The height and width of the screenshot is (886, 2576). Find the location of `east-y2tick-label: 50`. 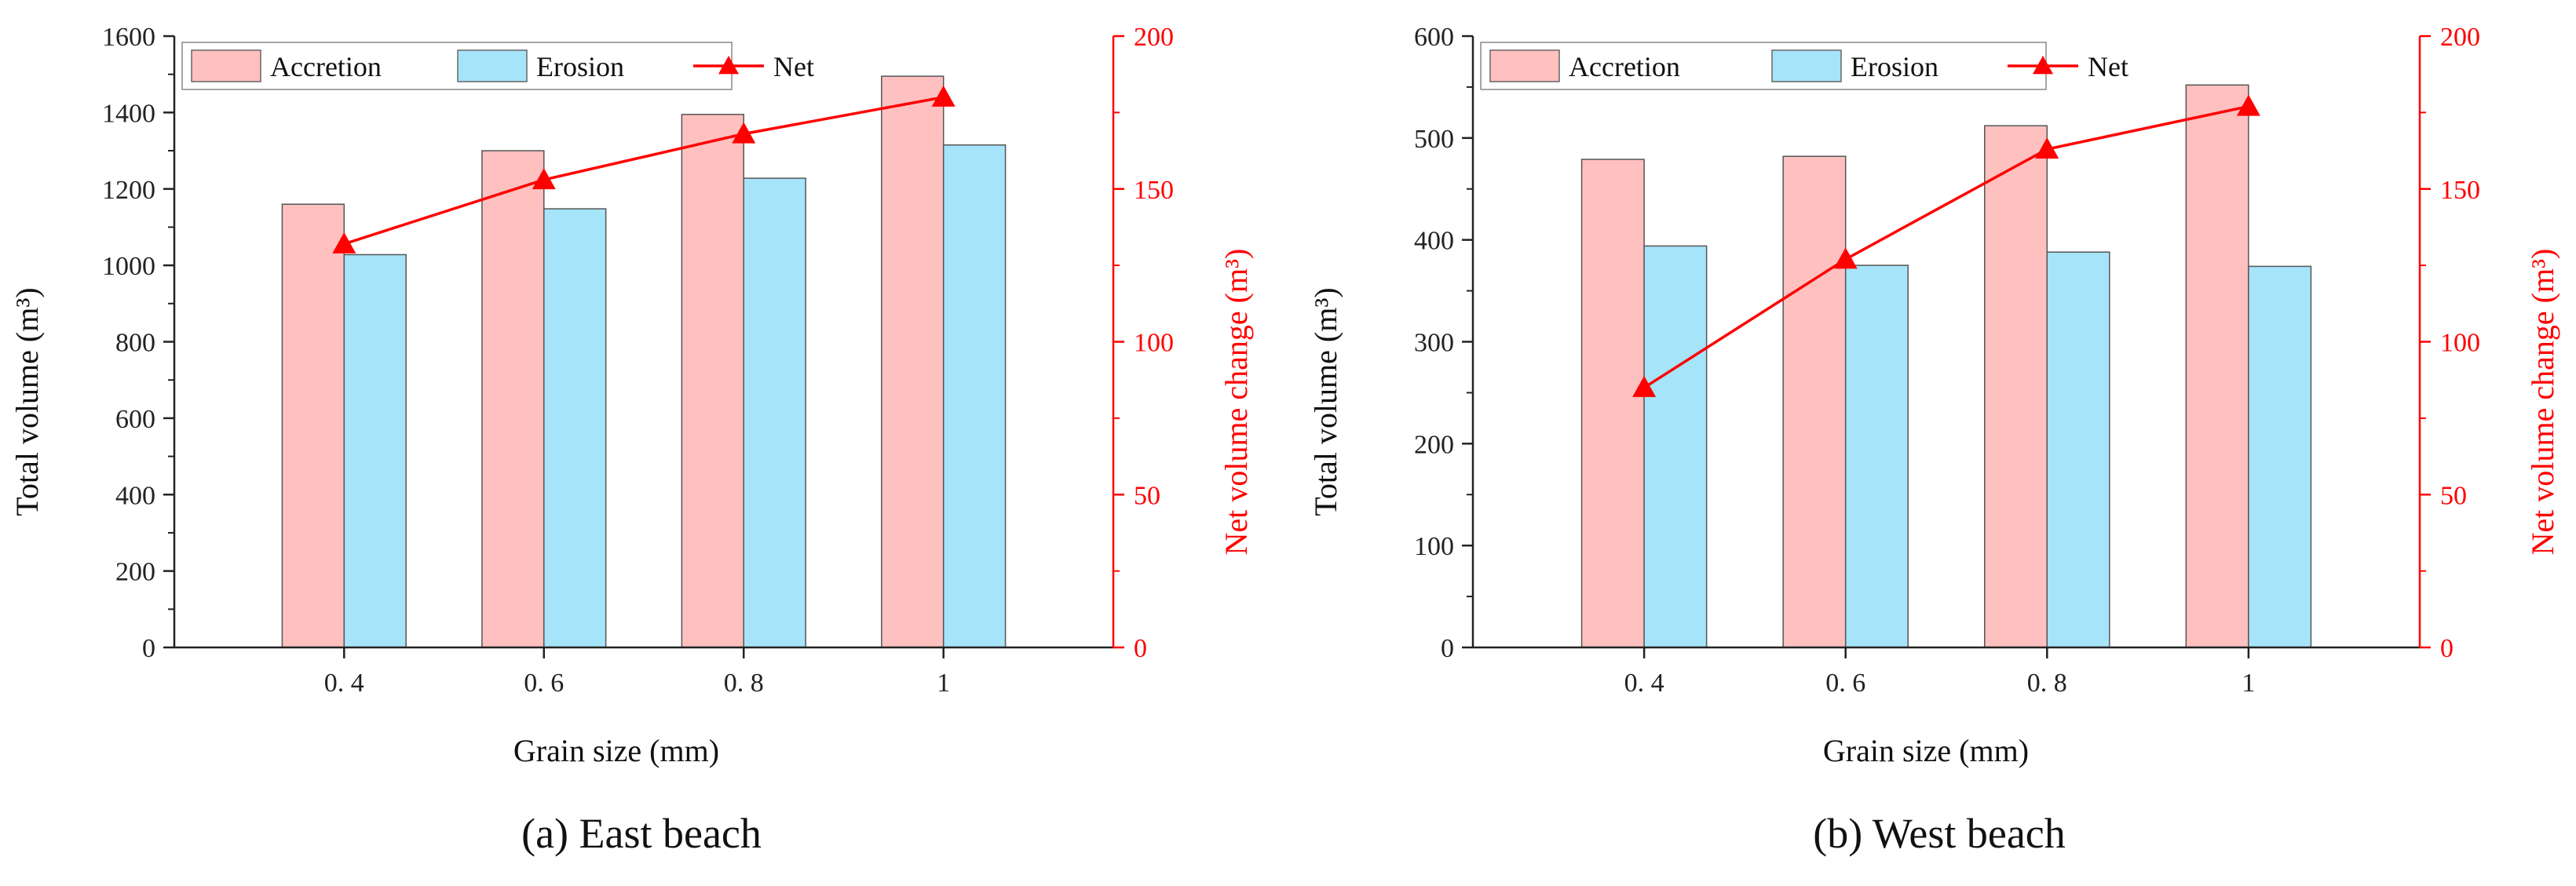

east-y2tick-label: 50 is located at coordinates (1147, 495).